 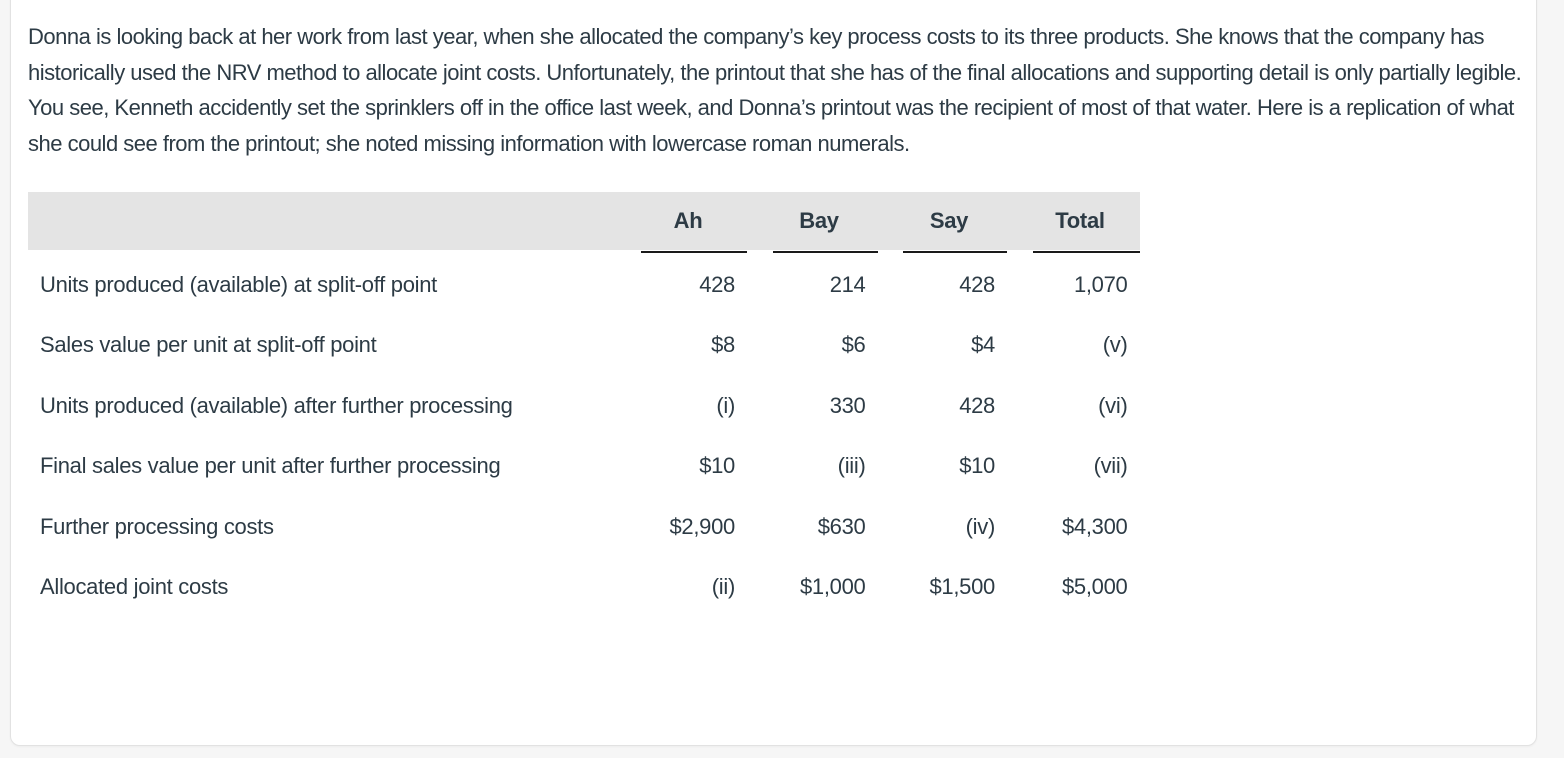 I want to click on table-header-row: Ah Bay Say Total, so click(x=584, y=220).